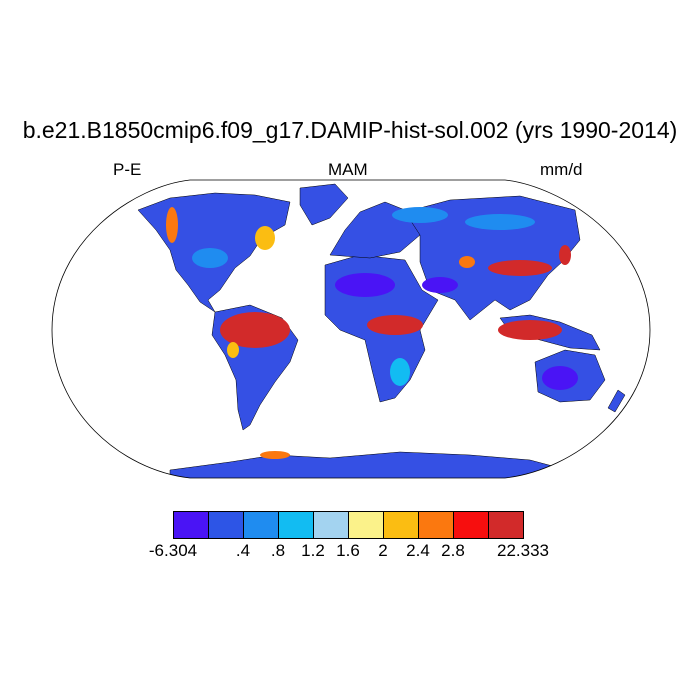 The image size is (700, 700). I want to click on season-label: MAM, so click(348, 169).